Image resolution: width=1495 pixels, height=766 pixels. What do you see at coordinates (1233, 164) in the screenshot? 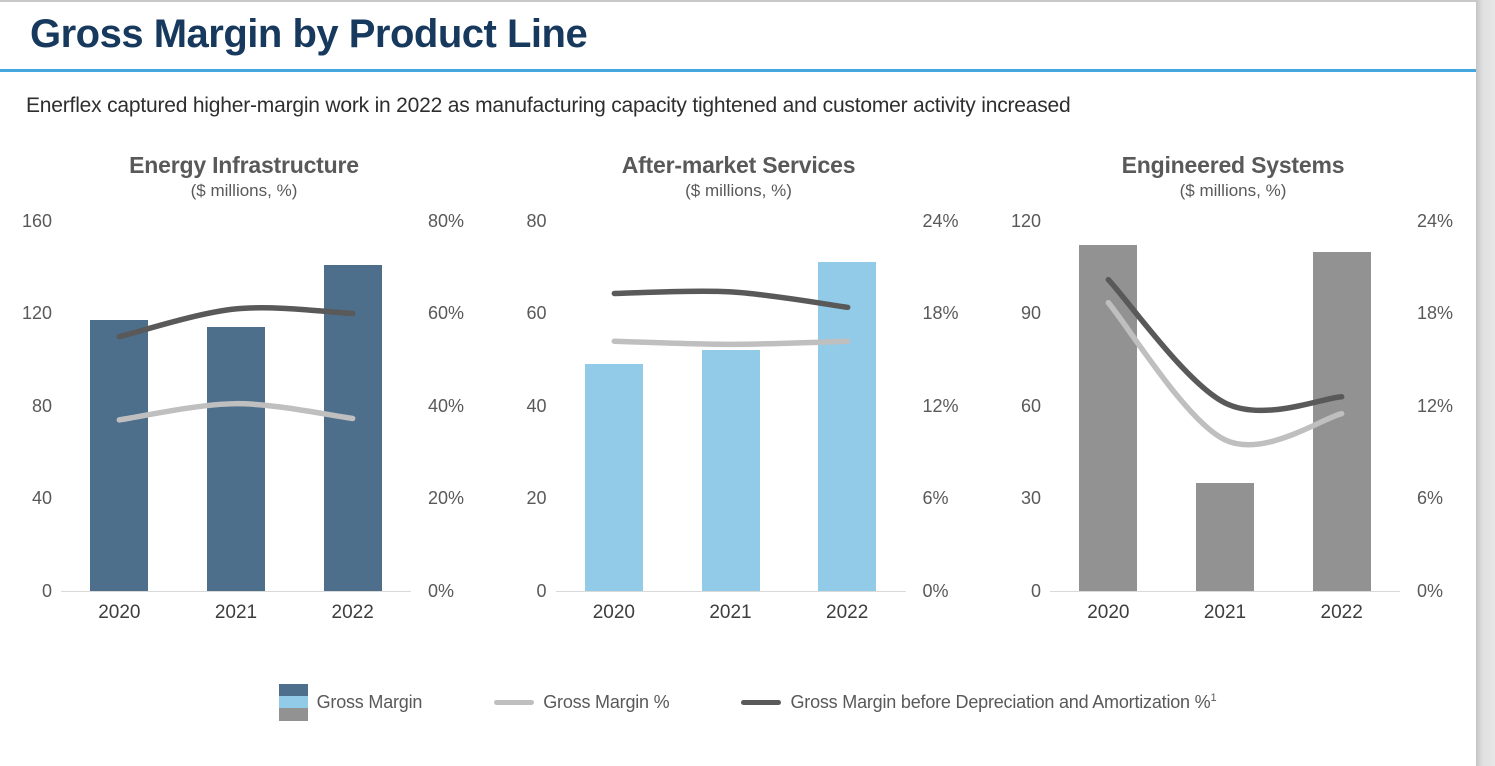
I see `chart-title: Engineered Systems` at bounding box center [1233, 164].